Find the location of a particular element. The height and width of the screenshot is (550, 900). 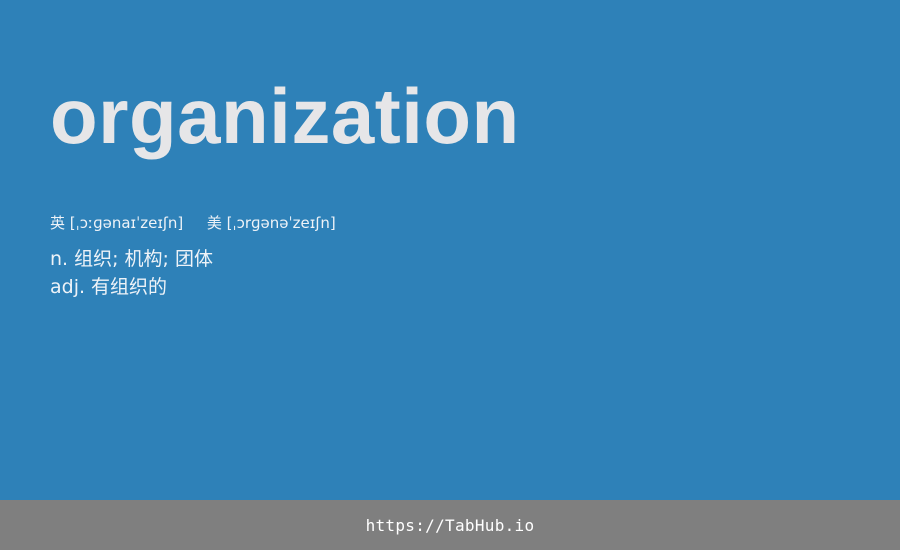

uk-phonetic: [ˌɔːɡənaɪˈzeɪʃn] is located at coordinates (126, 223).